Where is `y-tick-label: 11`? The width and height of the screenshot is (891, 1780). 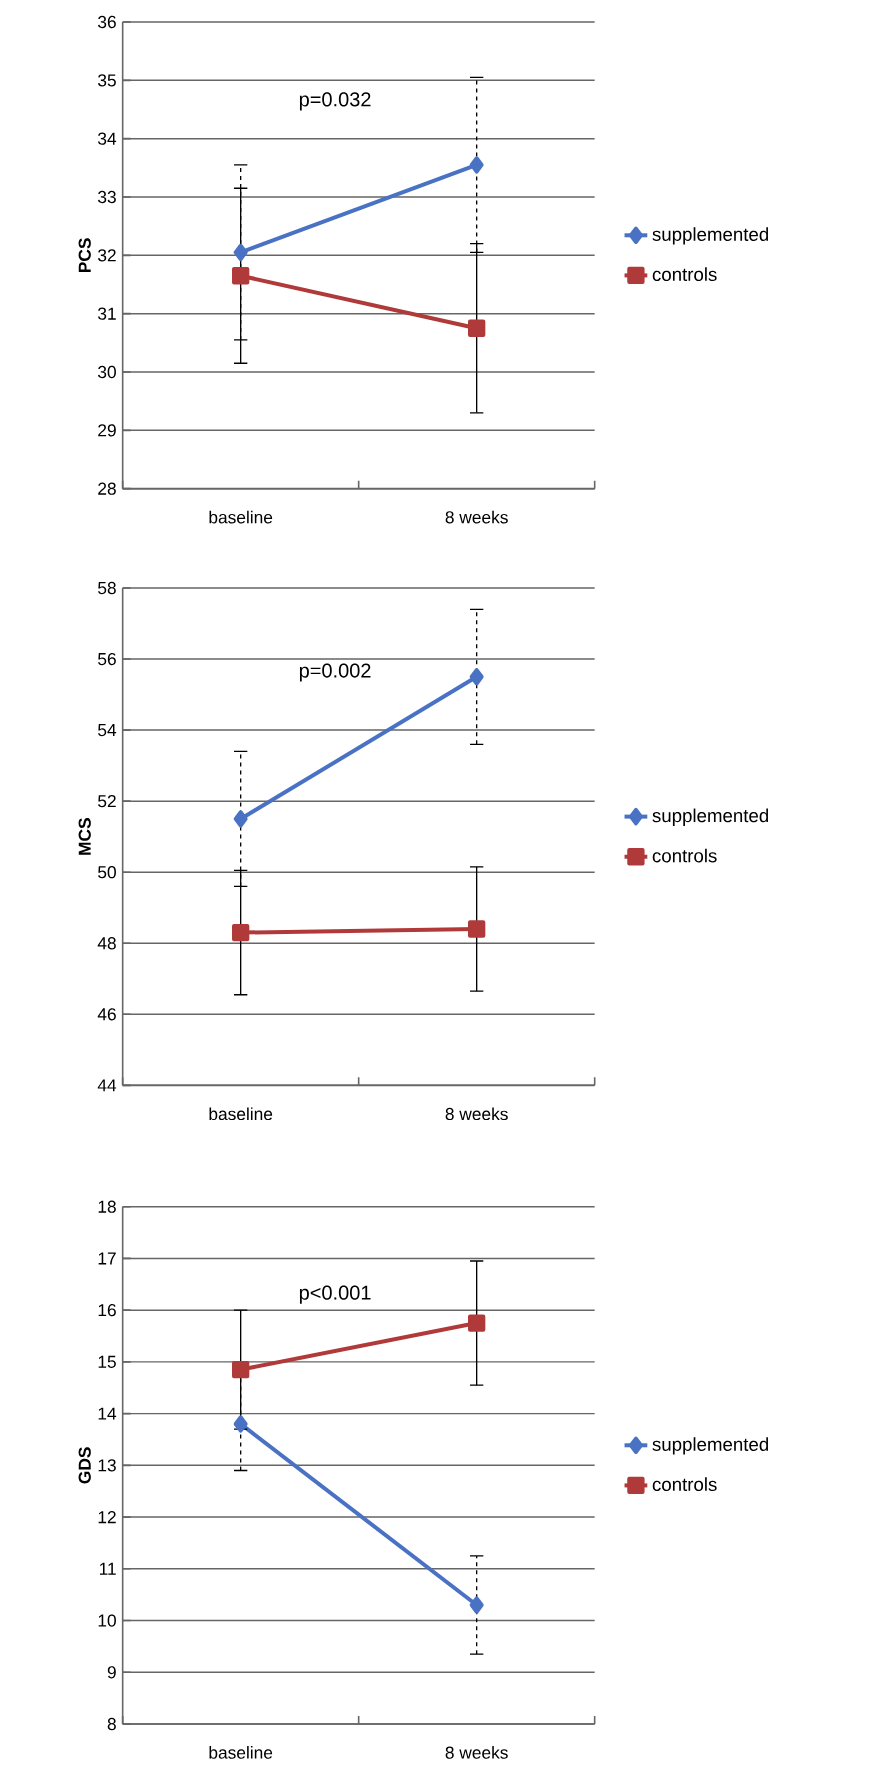 y-tick-label: 11 is located at coordinates (108, 1568).